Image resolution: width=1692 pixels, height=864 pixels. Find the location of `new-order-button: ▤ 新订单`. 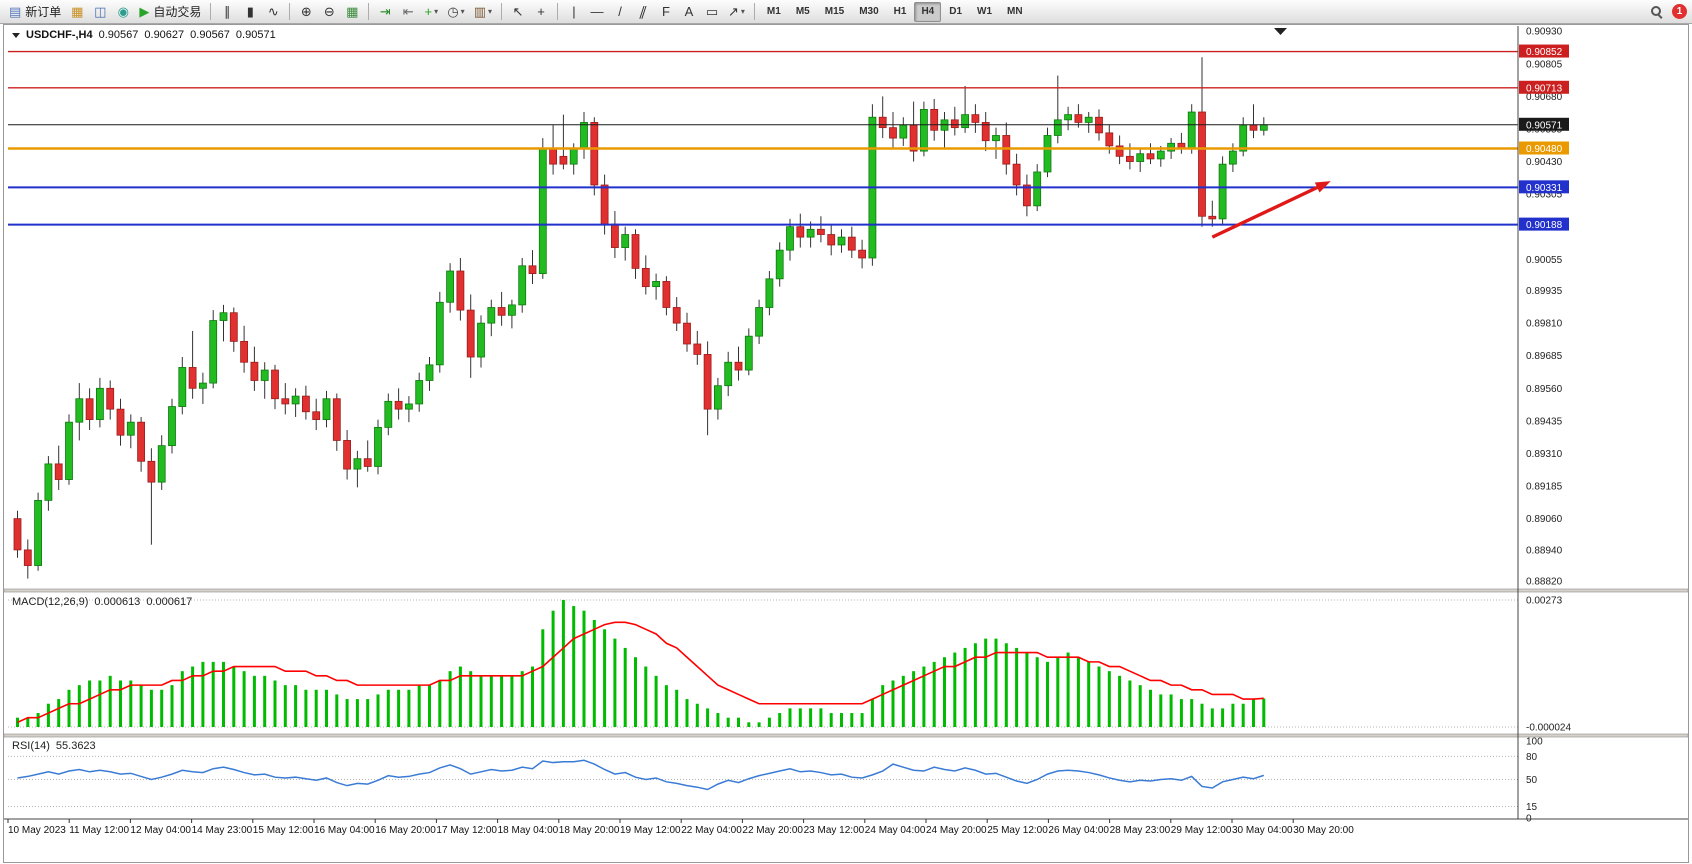

new-order-button: ▤ 新订单 is located at coordinates (35, 12).